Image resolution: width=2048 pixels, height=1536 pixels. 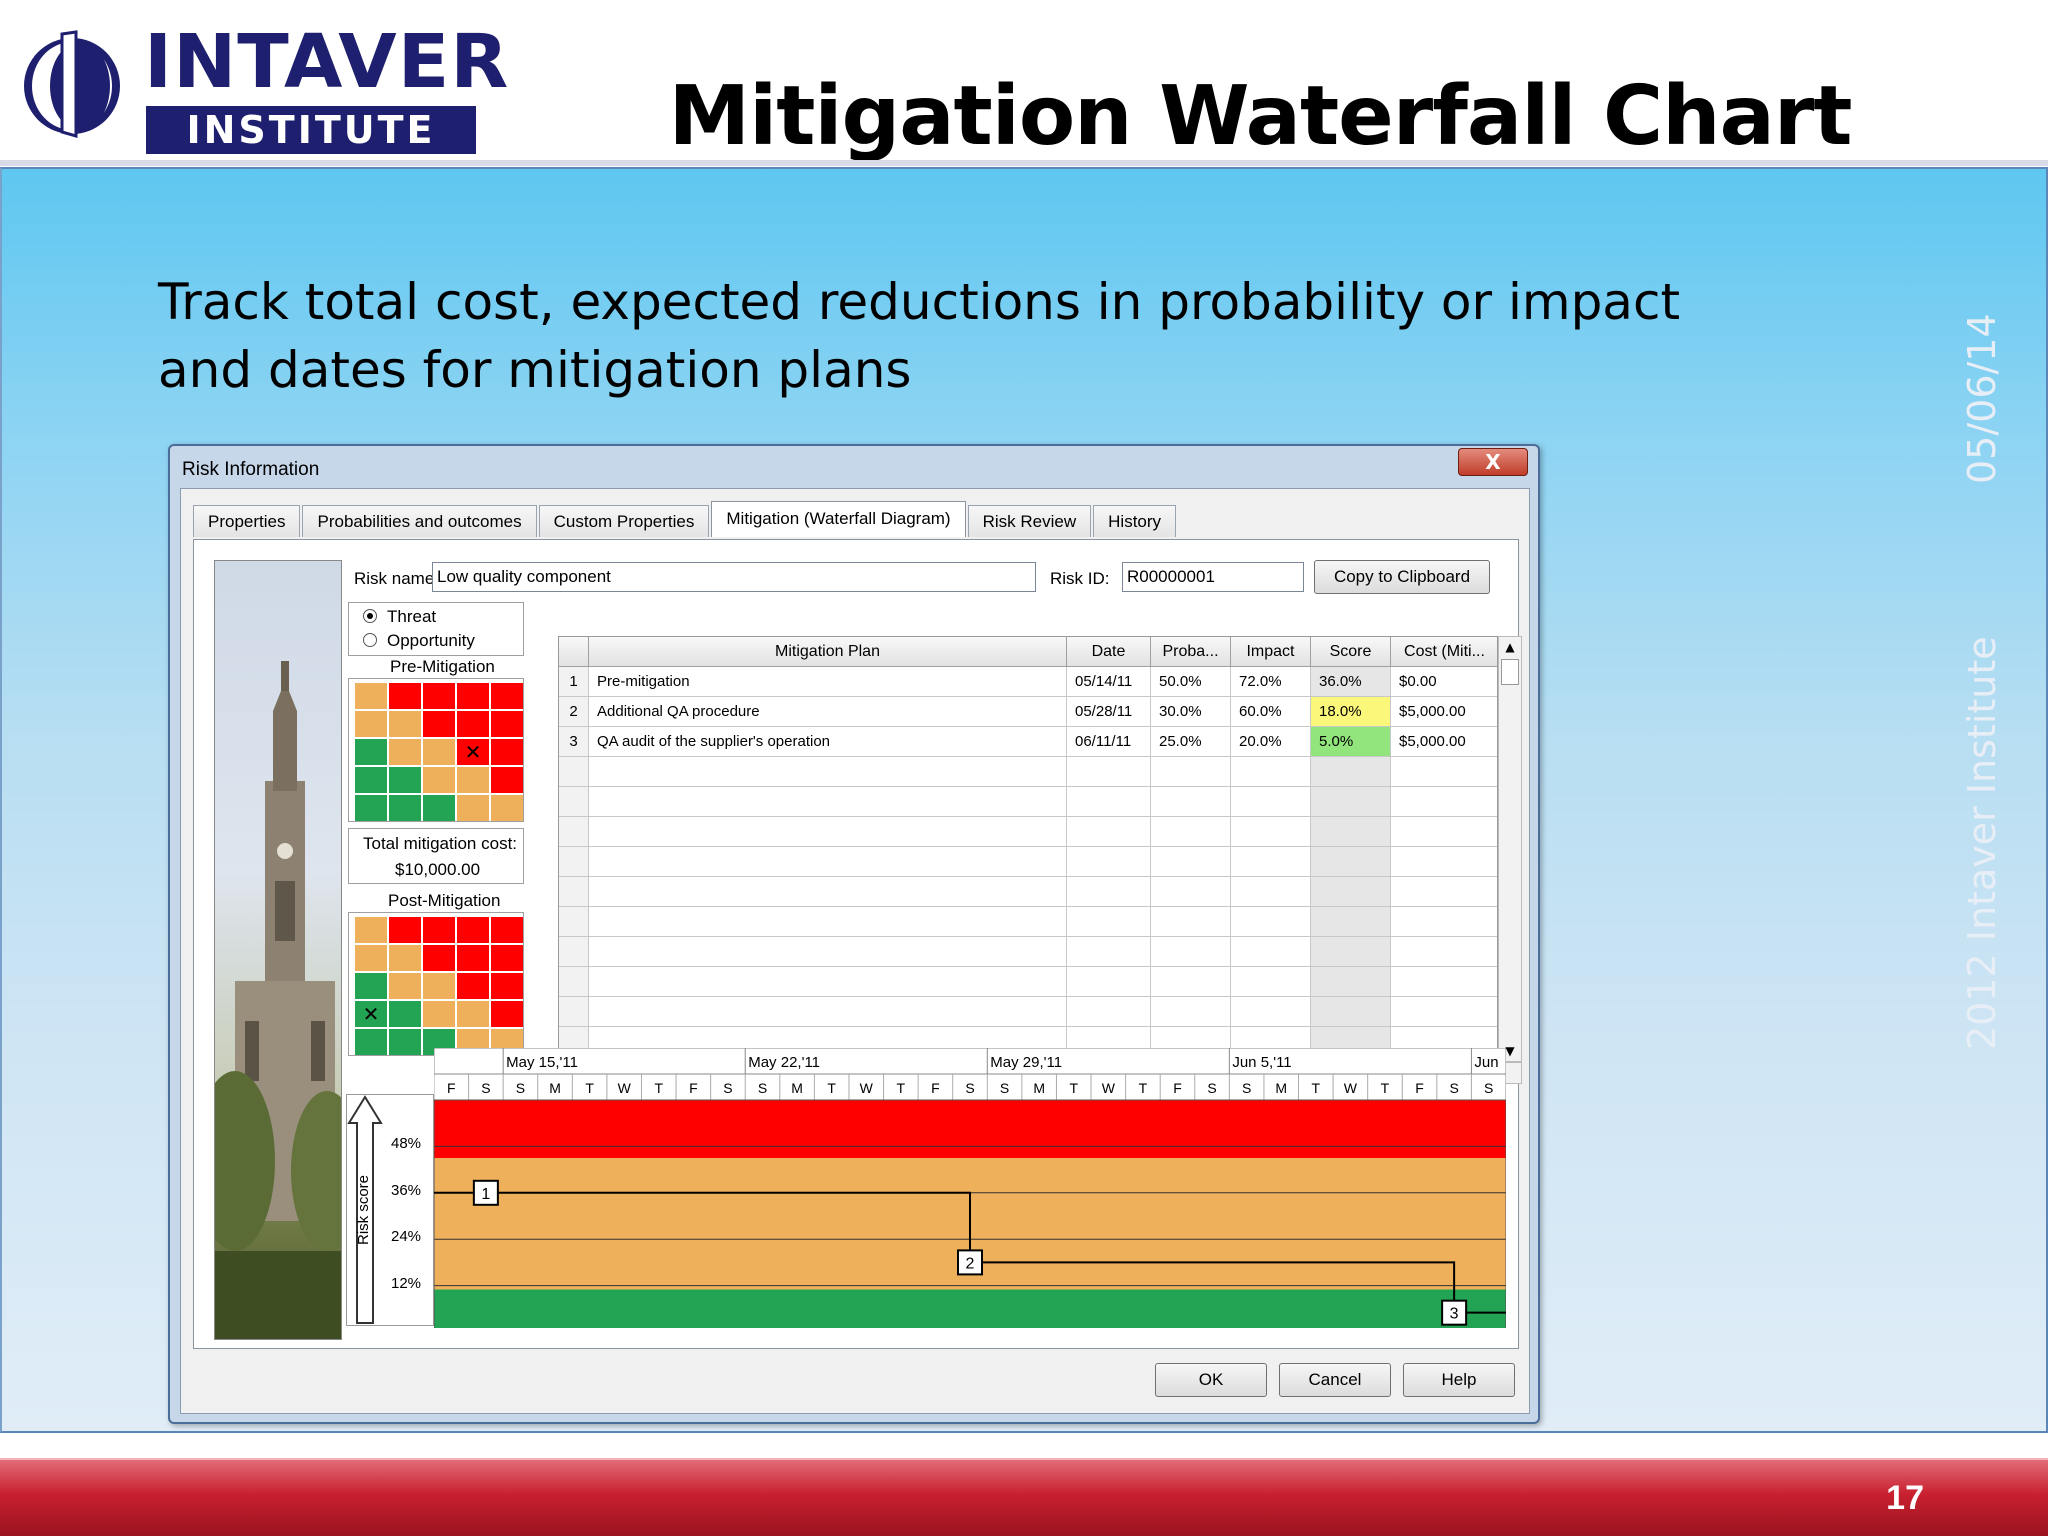 I want to click on ok-button: OK, so click(x=1211, y=1380).